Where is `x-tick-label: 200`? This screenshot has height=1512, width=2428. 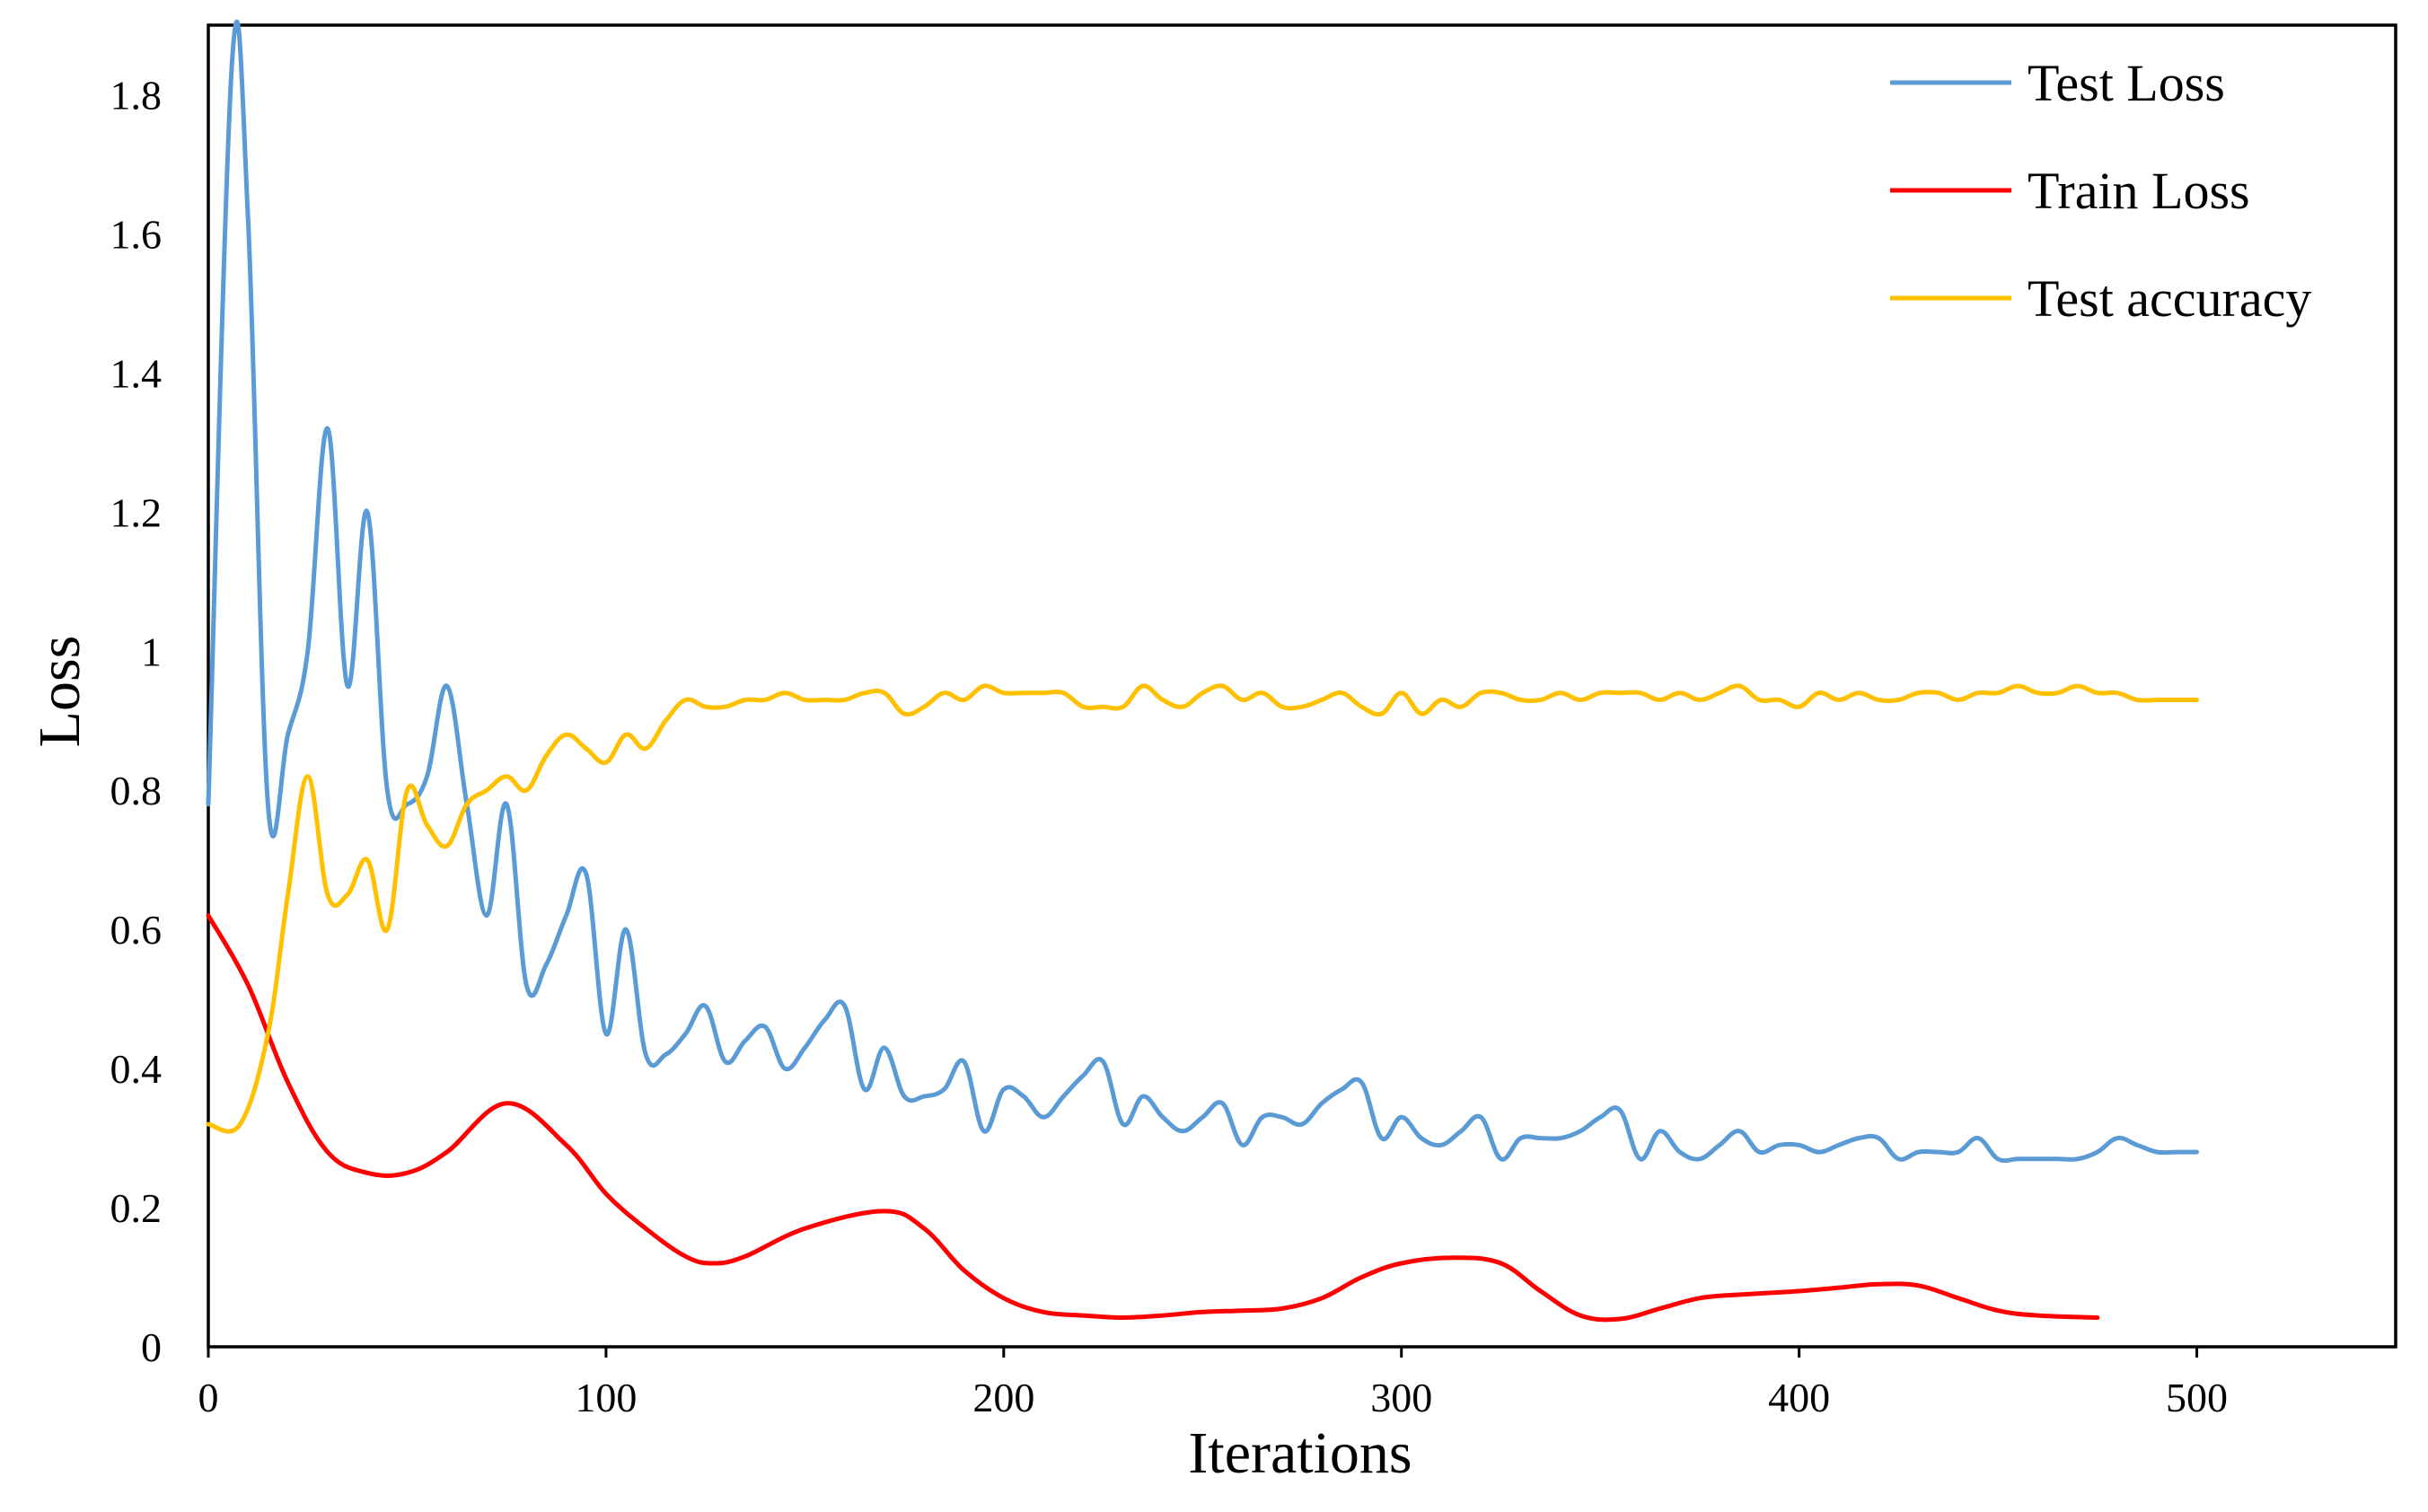
x-tick-label: 200 is located at coordinates (1003, 1397).